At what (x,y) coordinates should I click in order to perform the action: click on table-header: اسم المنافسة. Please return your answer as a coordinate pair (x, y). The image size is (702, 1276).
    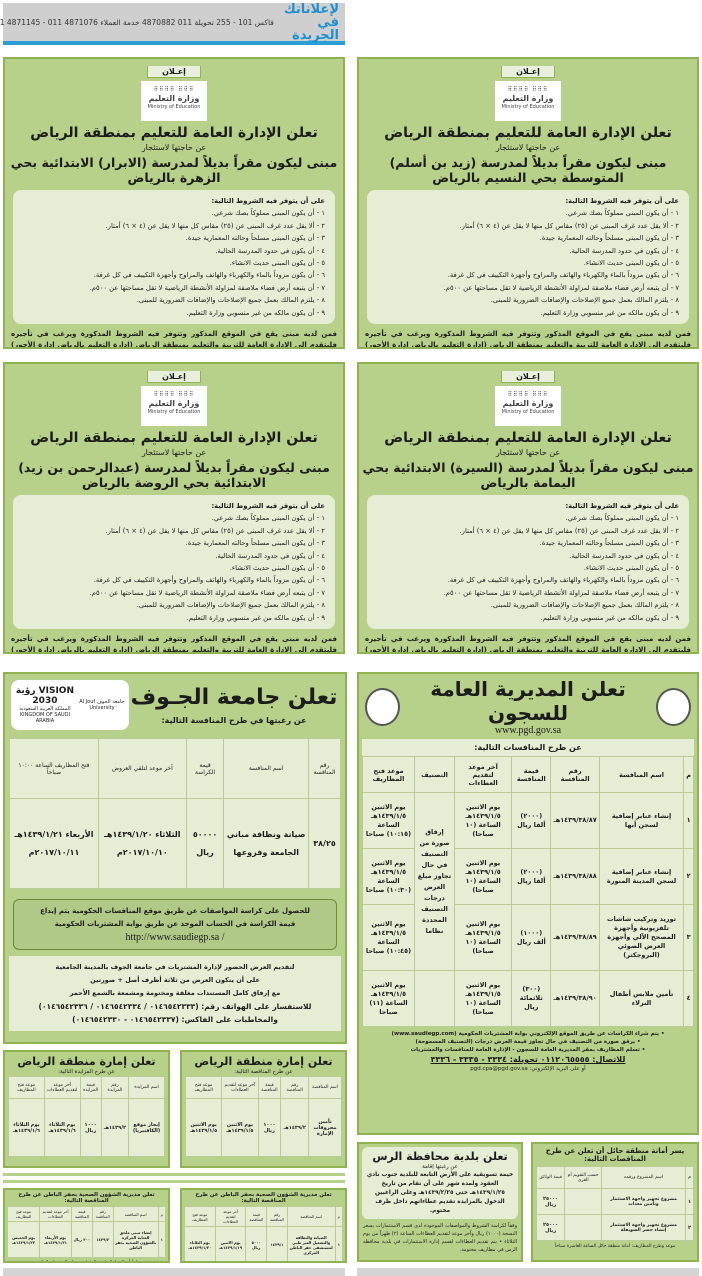
    Looking at the image, I should click on (266, 768).